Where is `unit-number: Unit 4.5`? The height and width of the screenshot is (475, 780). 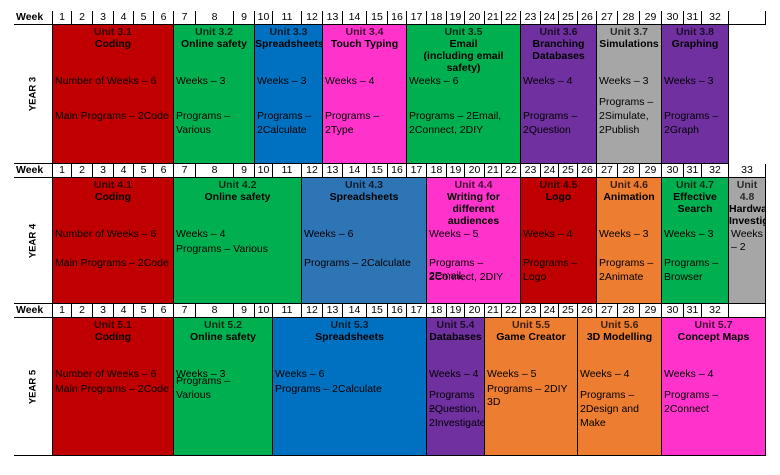 unit-number: Unit 4.5 is located at coordinates (558, 185).